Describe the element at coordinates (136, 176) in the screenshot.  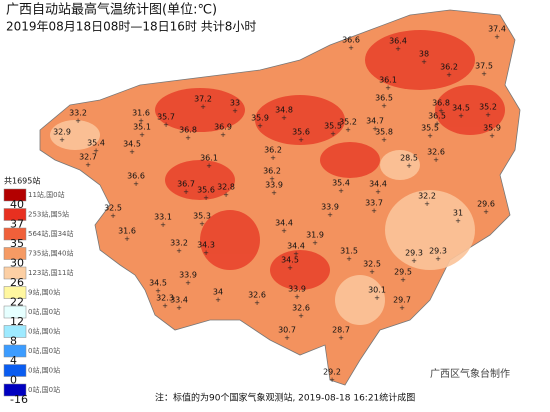
I see `station-value: 36.6` at that location.